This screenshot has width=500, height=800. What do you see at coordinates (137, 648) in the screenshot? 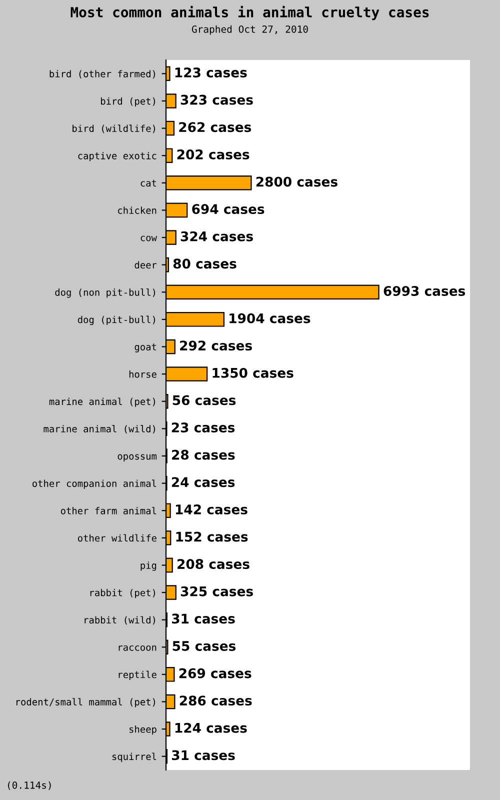
I see `y-tick-label: raccoon` at bounding box center [137, 648].